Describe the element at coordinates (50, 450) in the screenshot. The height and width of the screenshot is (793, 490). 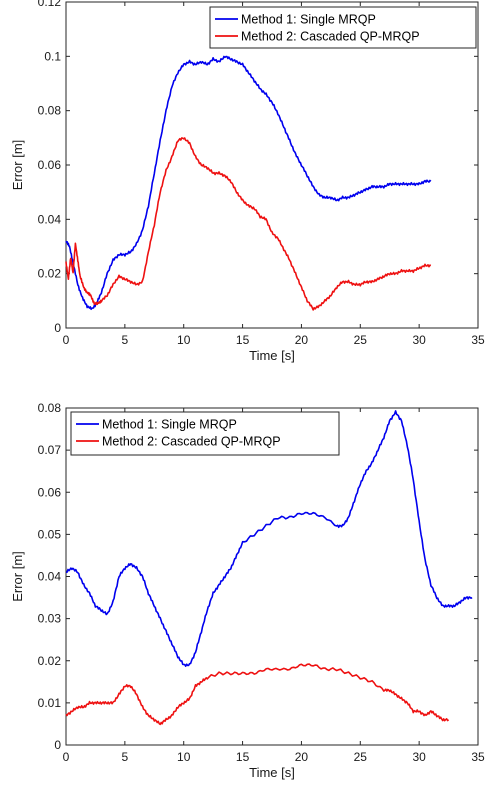
I see `y-tick-label: 0.07` at that location.